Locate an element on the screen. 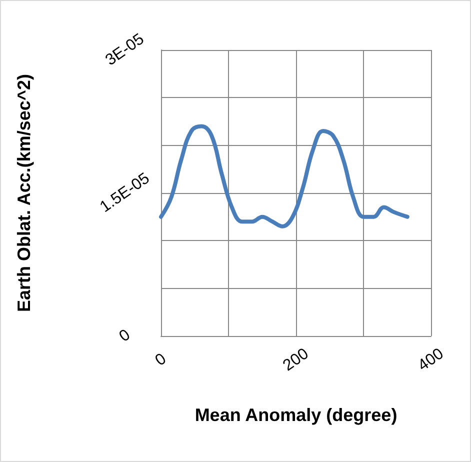  x-tick-label: 400 is located at coordinates (431, 360).